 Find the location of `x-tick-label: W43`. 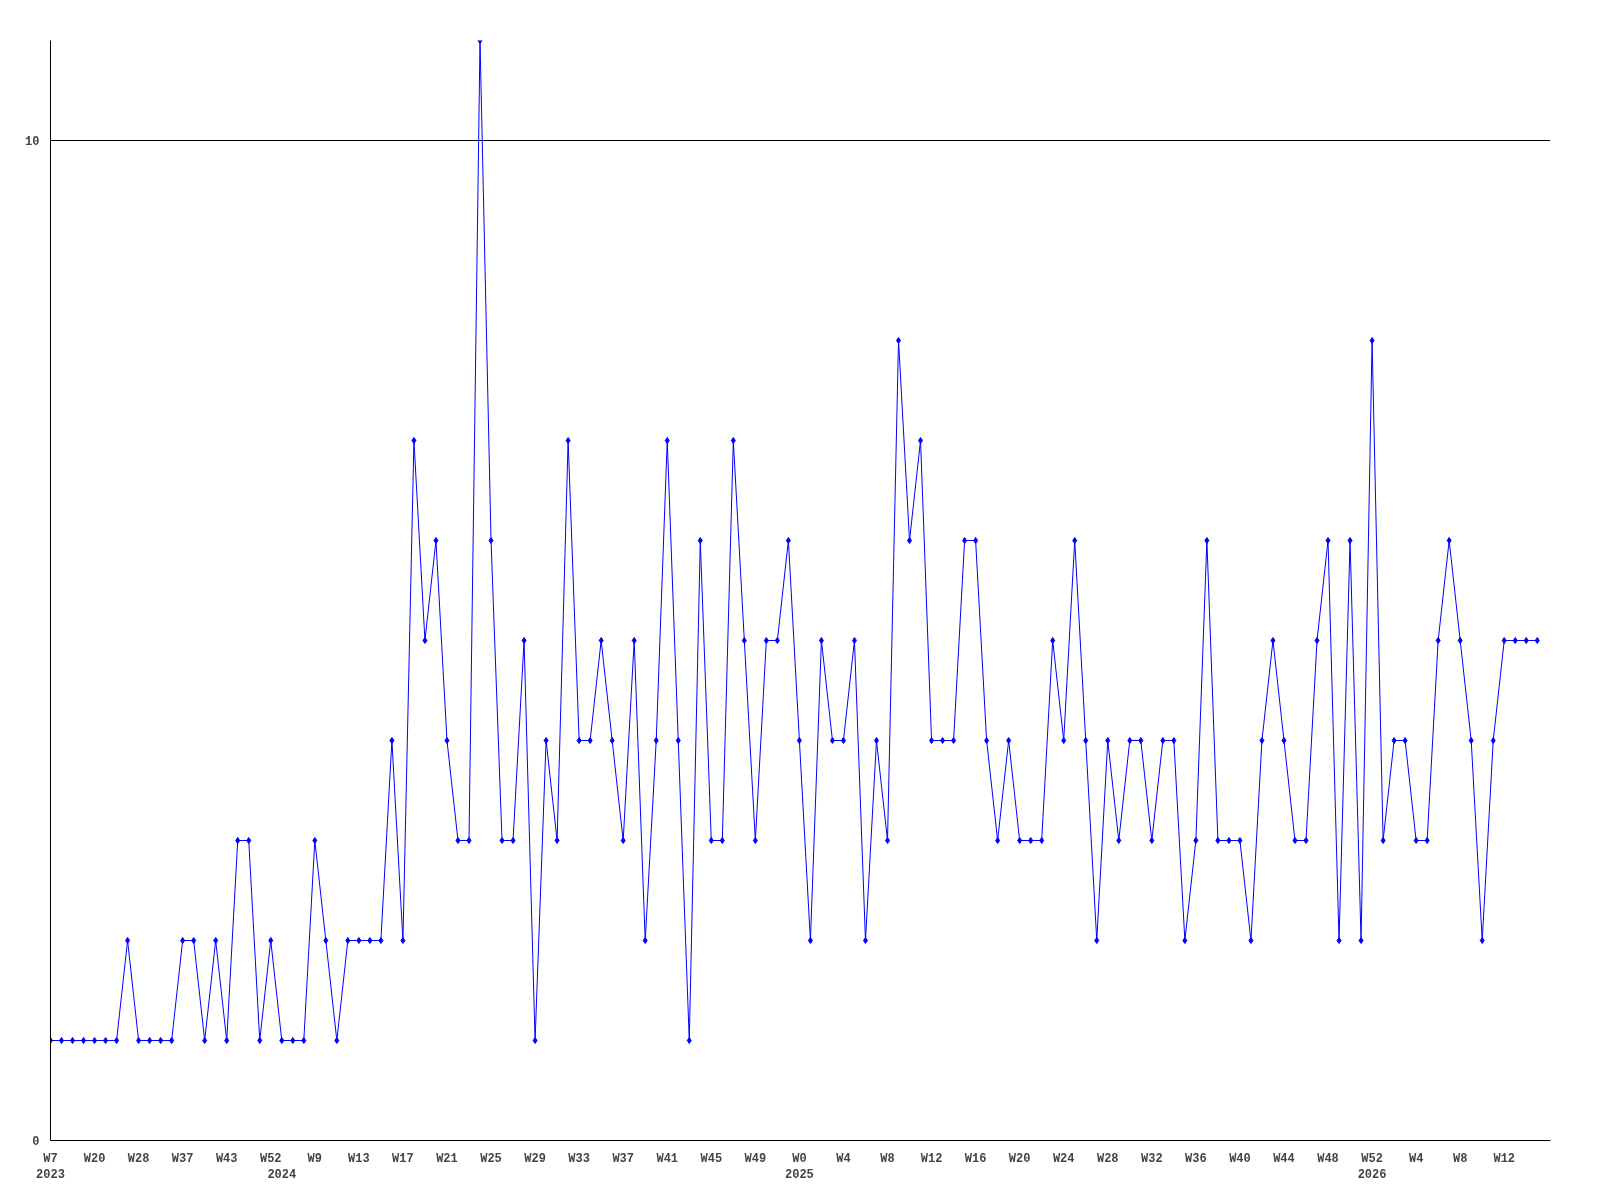

x-tick-label: W43 is located at coordinates (226, 1158).